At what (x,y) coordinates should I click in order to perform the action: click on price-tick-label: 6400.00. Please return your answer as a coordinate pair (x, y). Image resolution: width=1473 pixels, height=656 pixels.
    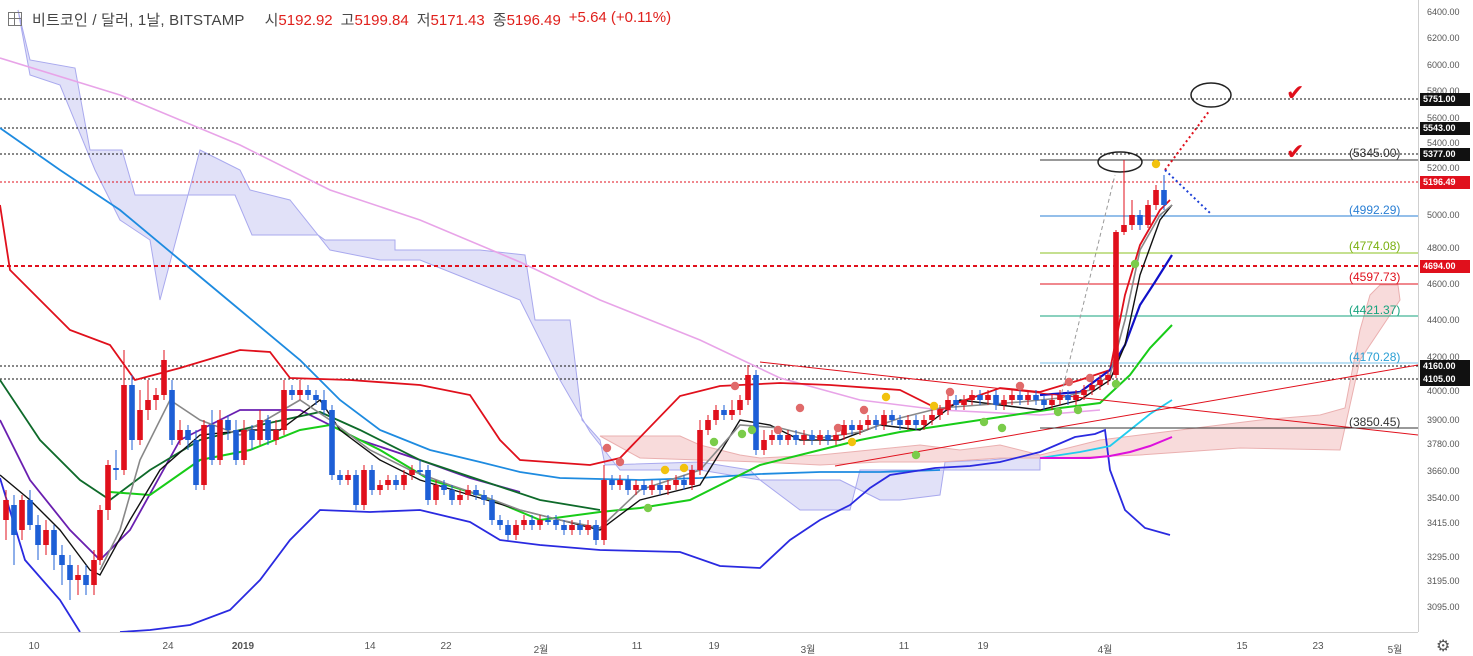
    Looking at the image, I should click on (1443, 12).